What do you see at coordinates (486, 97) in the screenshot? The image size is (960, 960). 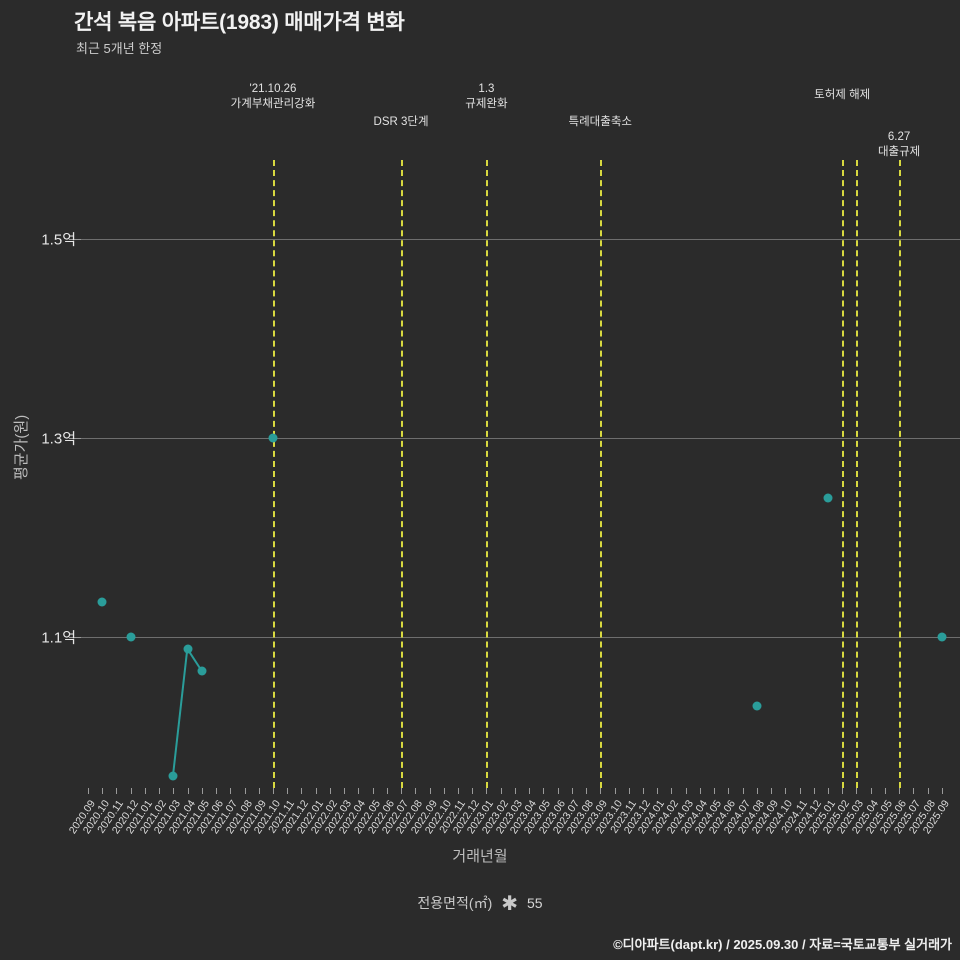 I see `event-annotation: 1.3 규제완화` at bounding box center [486, 97].